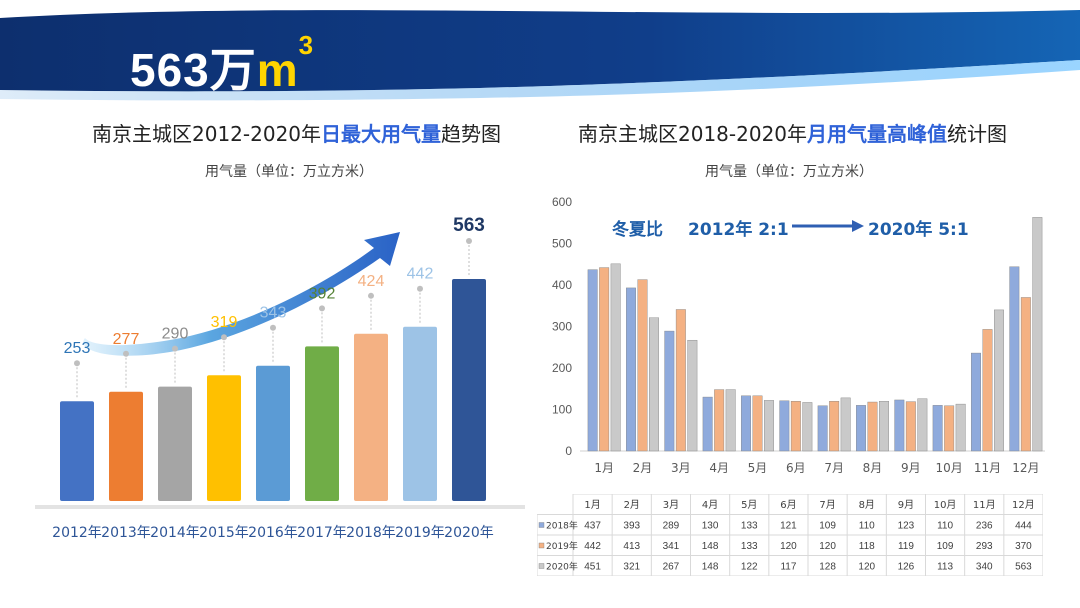  What do you see at coordinates (273, 433) in the screenshot?
I see `bar-2016年` at bounding box center [273, 433].